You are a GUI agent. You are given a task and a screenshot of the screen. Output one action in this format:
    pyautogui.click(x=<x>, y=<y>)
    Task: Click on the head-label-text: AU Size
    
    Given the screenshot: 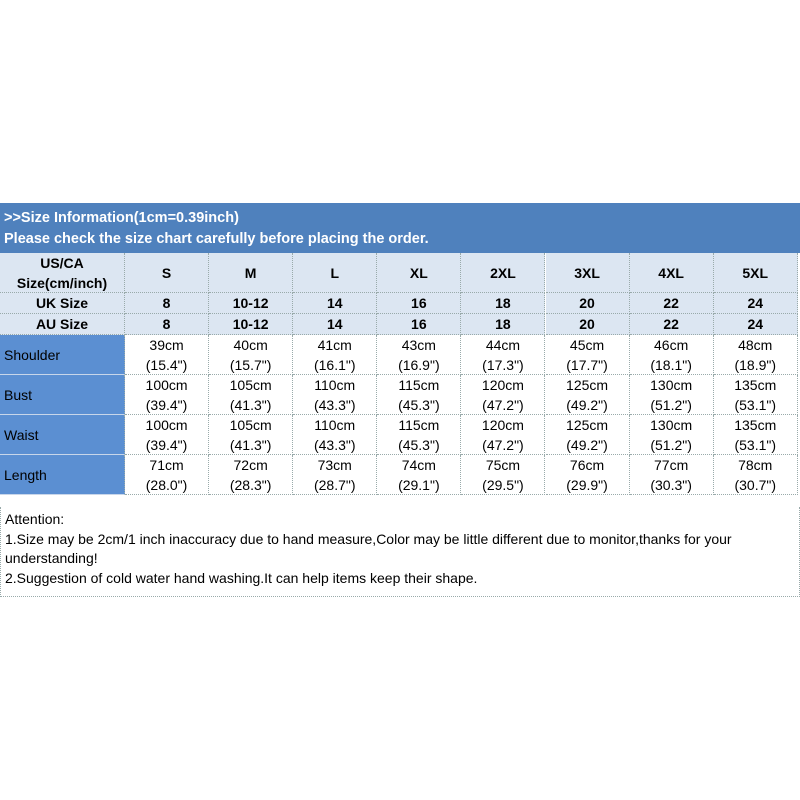 What is the action you would take?
    pyautogui.click(x=62, y=324)
    